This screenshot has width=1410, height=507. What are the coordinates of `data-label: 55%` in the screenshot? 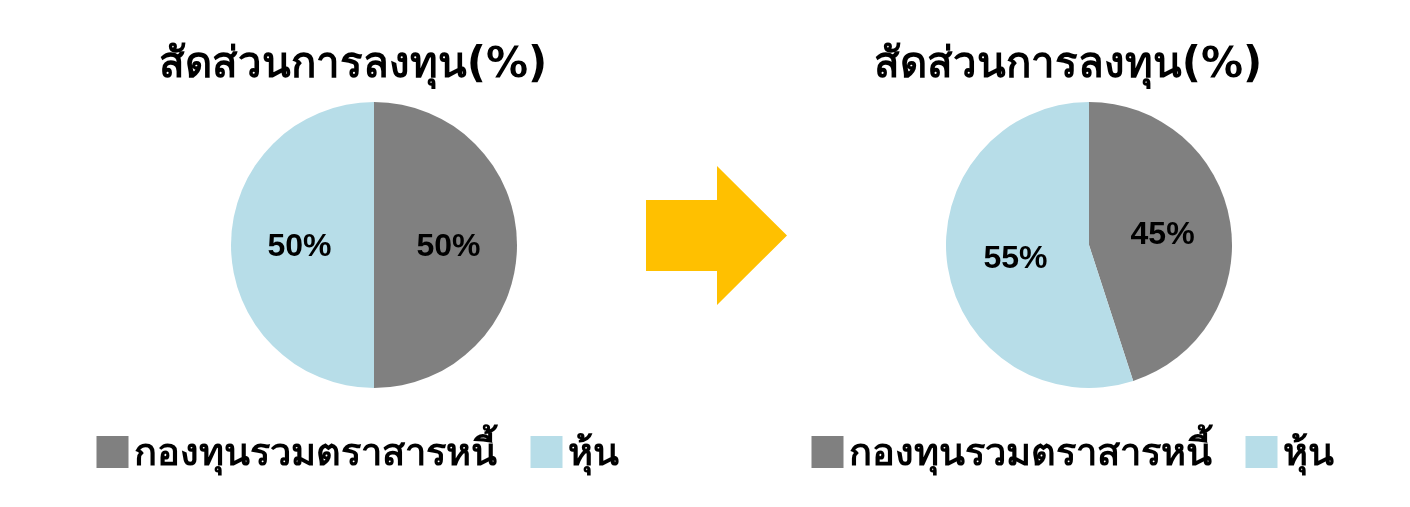 It's located at (1015, 256).